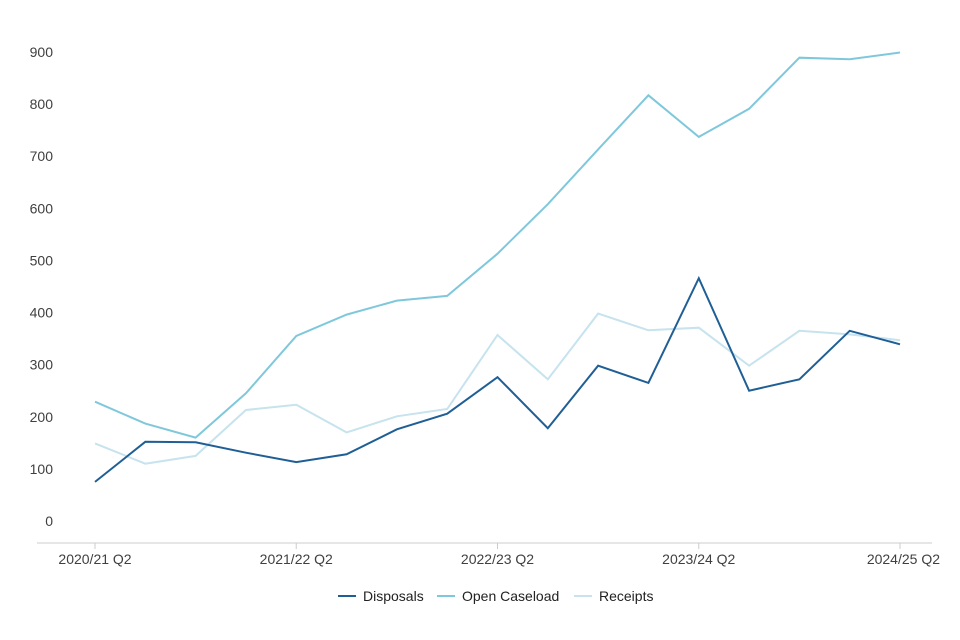 This screenshot has height=640, width=960. Describe the element at coordinates (42, 313) in the screenshot. I see `y-tick-label: 400` at that location.